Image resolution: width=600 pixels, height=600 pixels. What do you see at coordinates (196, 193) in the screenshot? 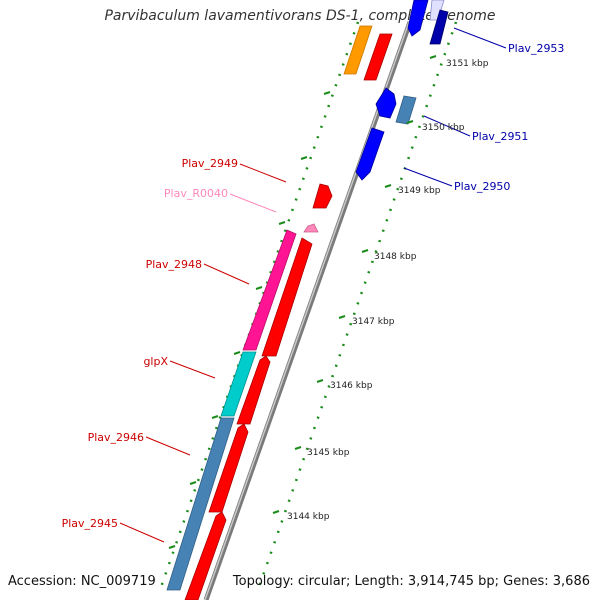
I see `label-plav-r0040: Plav_R0040` at bounding box center [196, 193].